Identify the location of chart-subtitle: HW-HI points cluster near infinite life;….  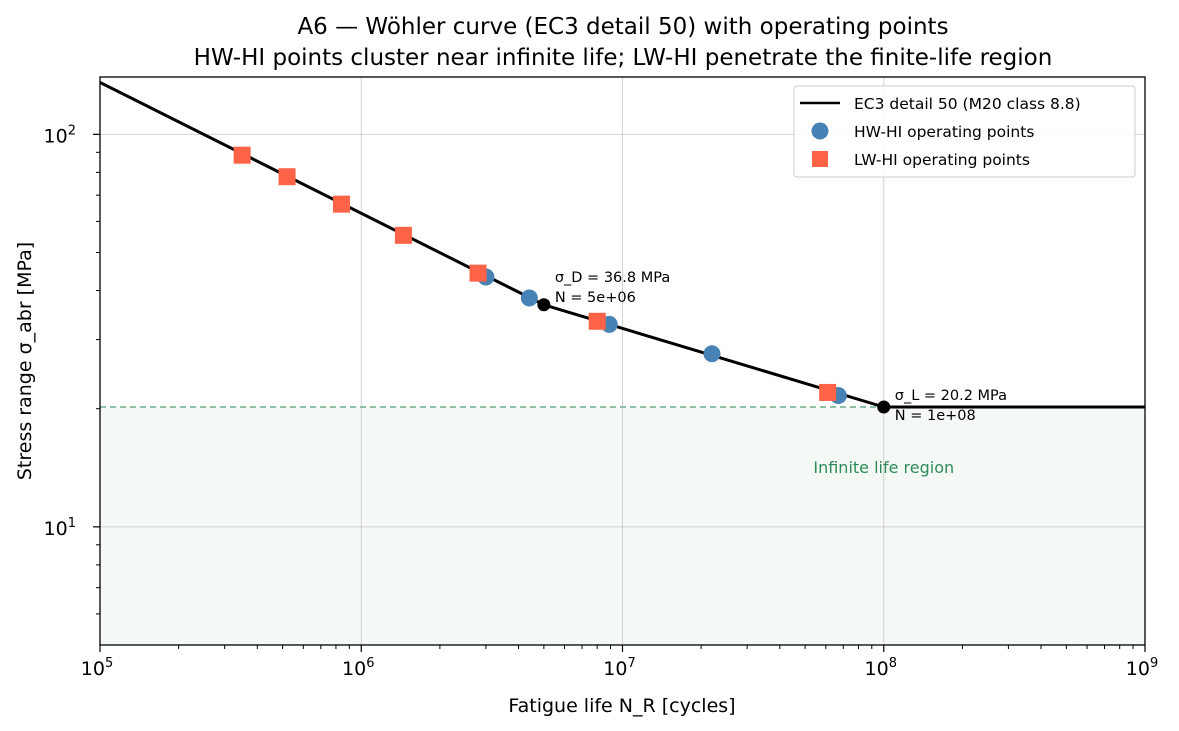
(623, 58).